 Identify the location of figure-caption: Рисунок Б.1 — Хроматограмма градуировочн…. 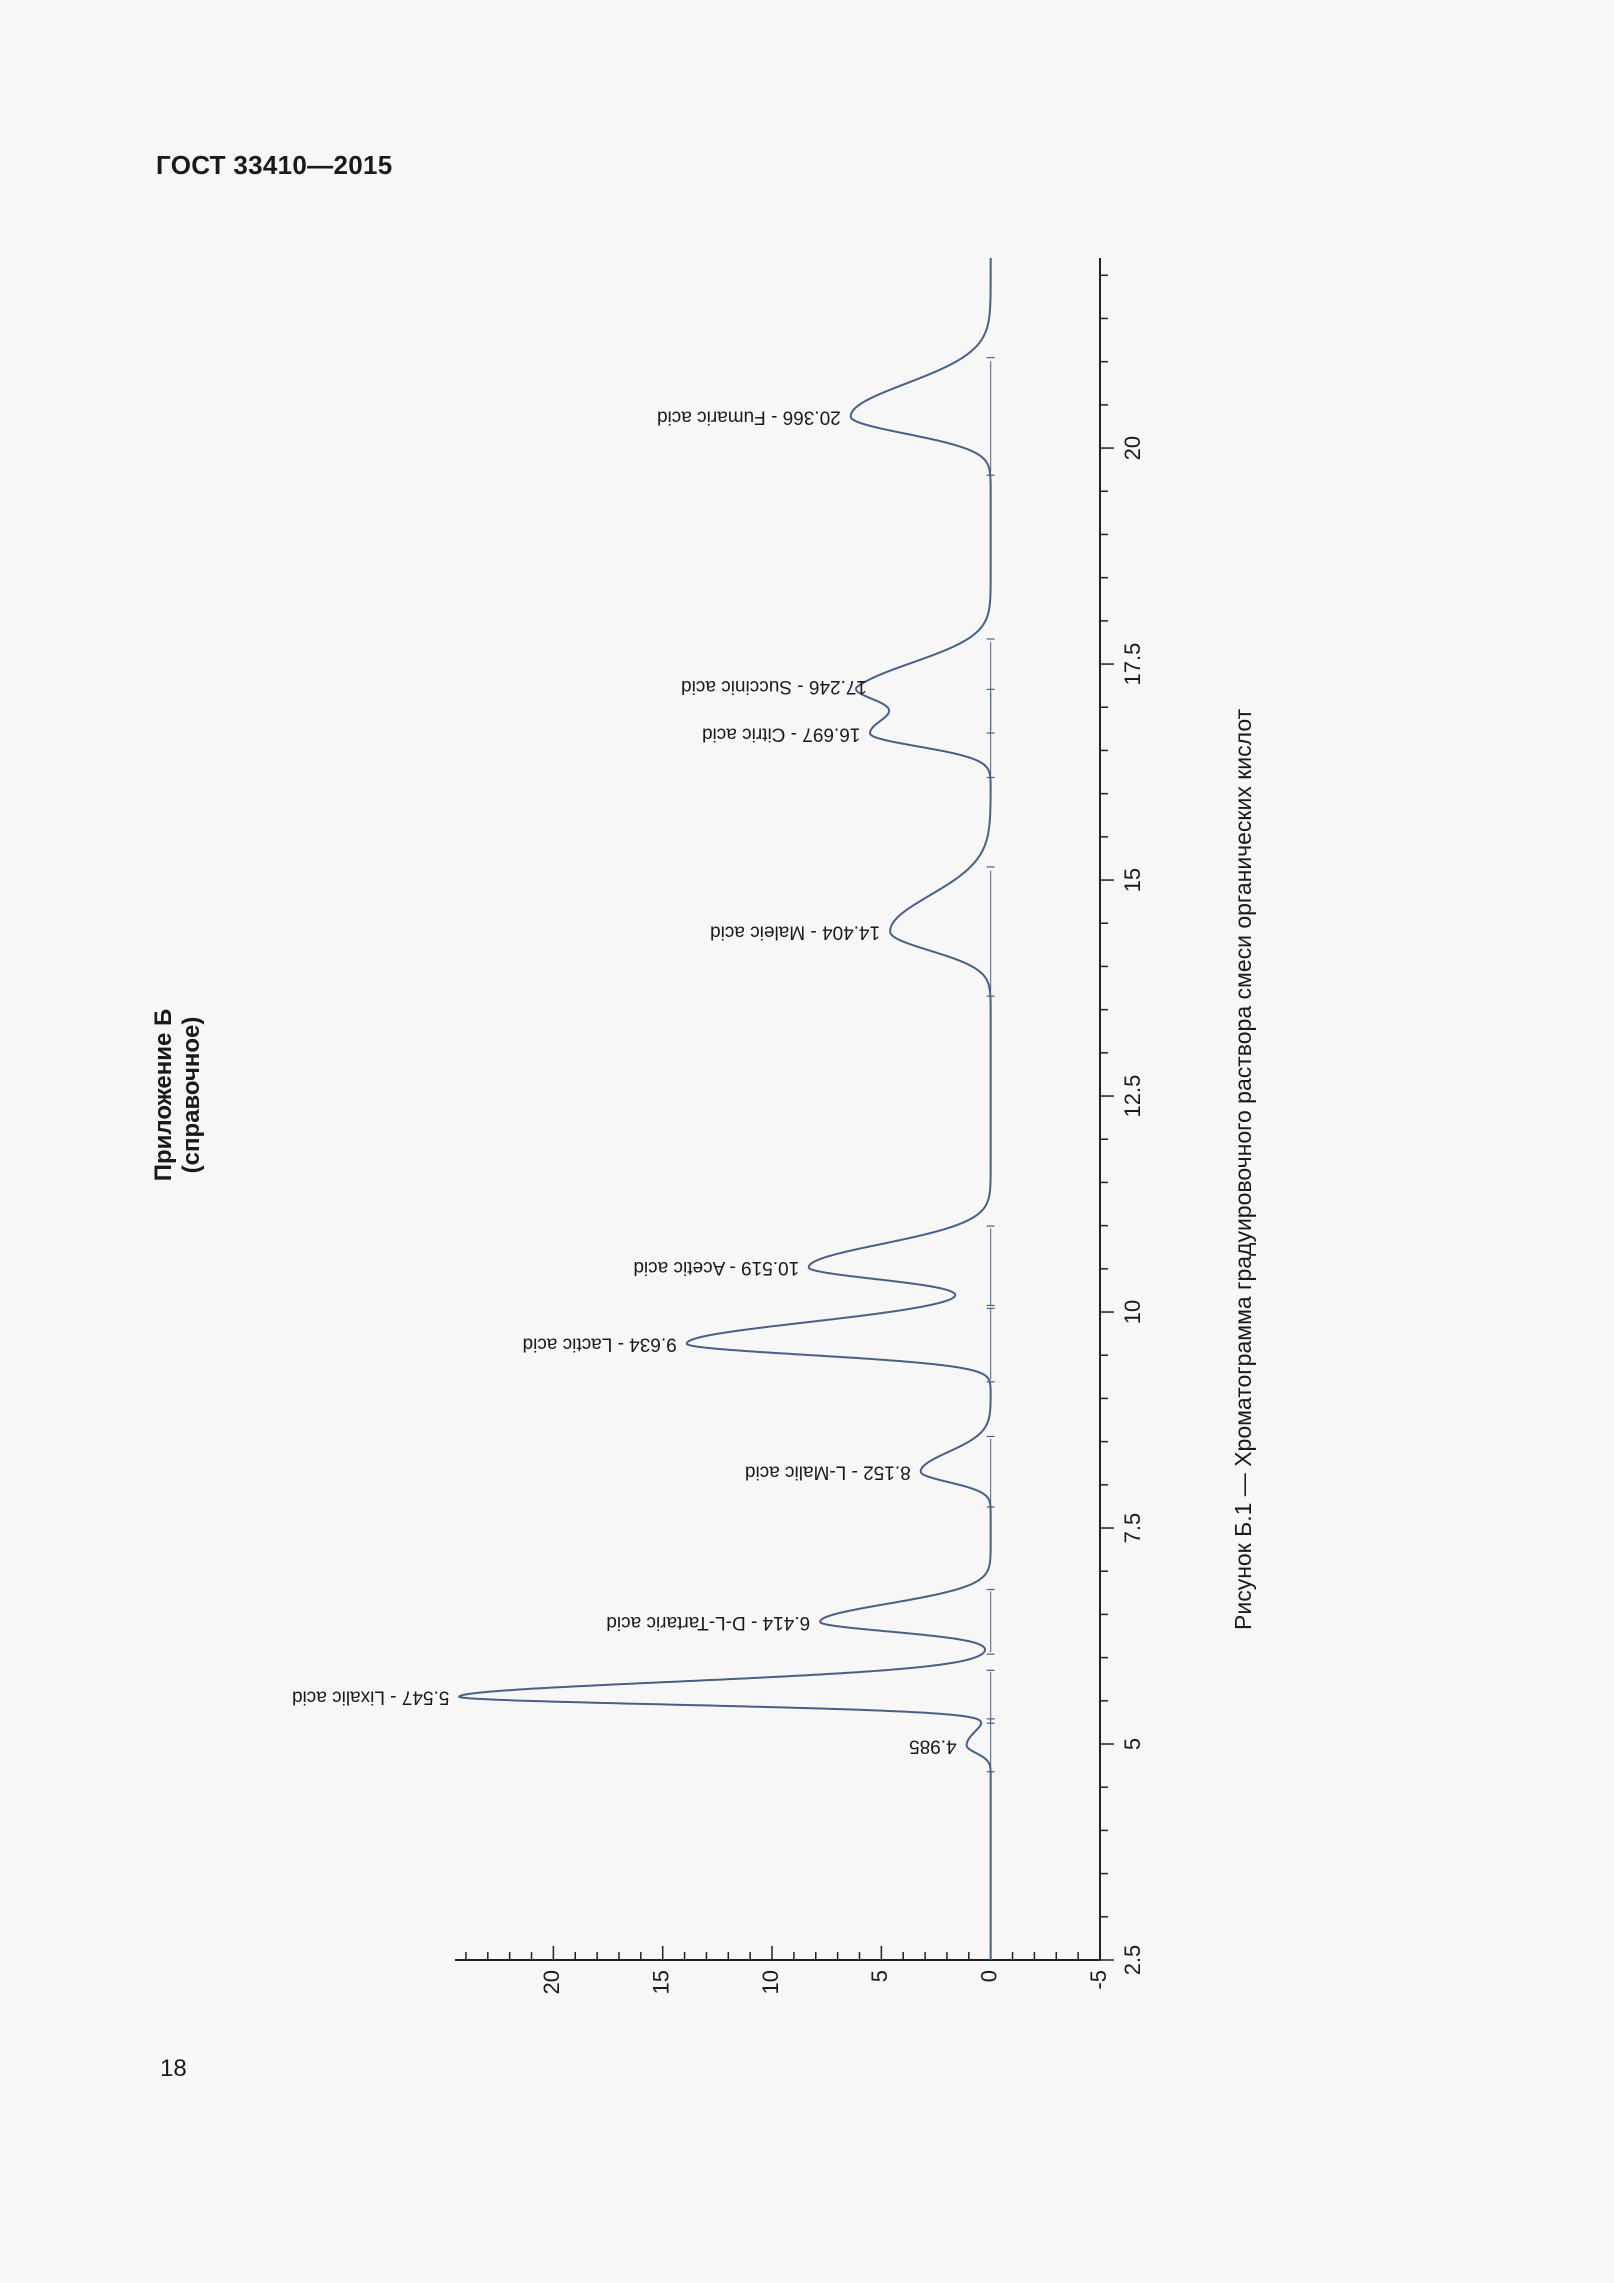
(1243, 1169).